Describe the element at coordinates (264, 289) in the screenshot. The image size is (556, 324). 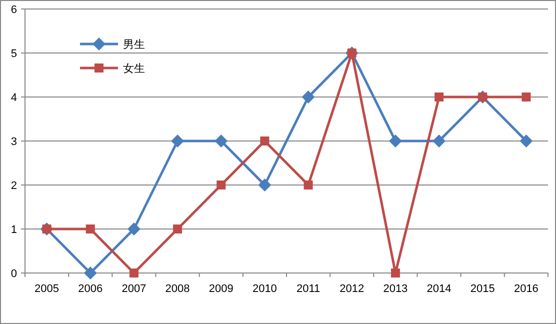
I see `x-tick-label: 2010` at that location.